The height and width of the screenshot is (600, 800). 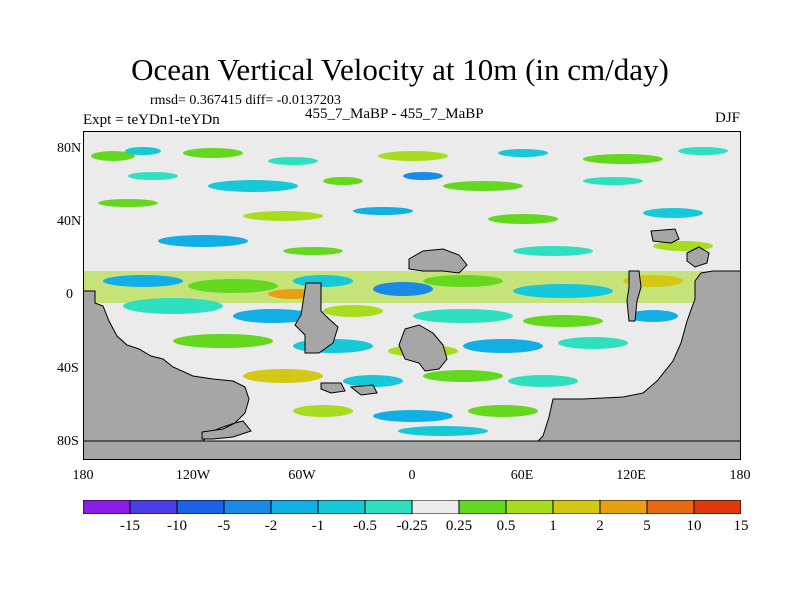 I want to click on xlabel-60w: 60W, so click(x=302, y=475).